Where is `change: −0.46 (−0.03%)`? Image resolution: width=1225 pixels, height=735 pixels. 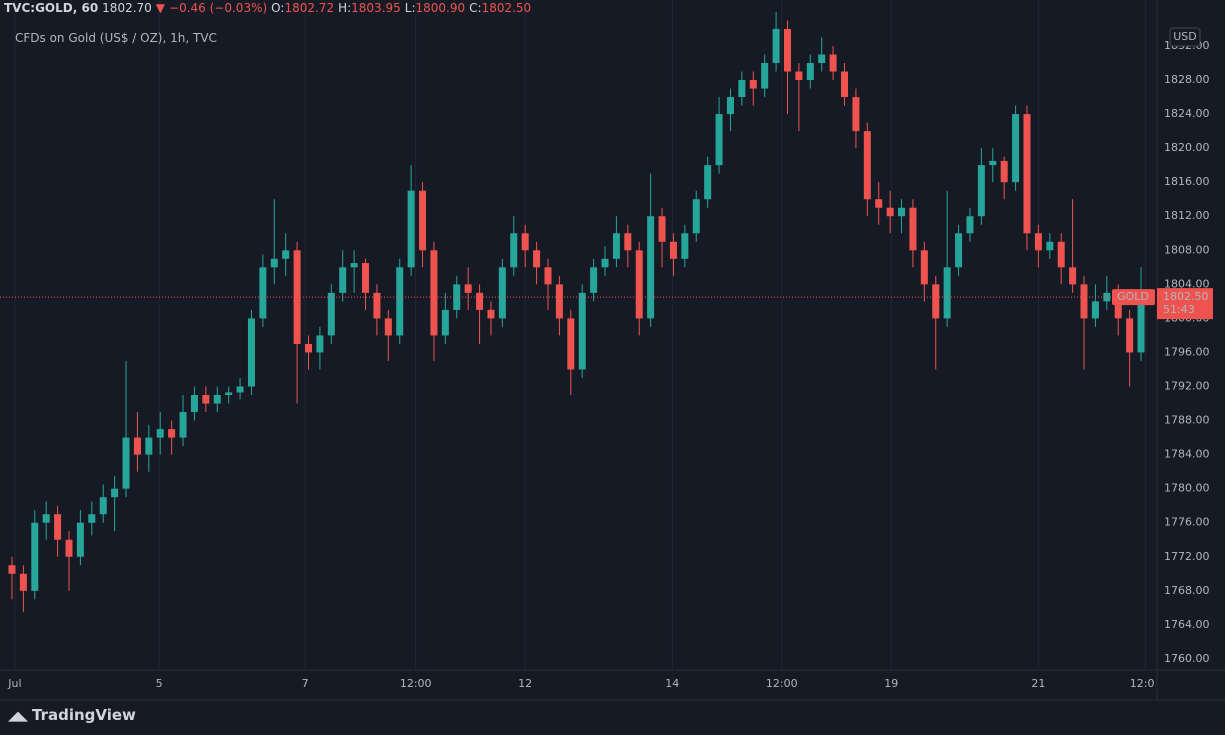
change: −0.46 (−0.03%) is located at coordinates (218, 8).